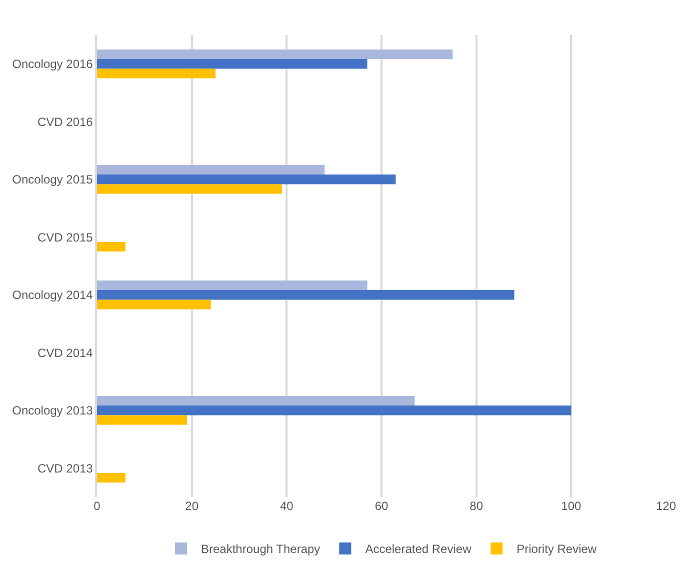  I want to click on x-tick-label: 80, so click(477, 506).